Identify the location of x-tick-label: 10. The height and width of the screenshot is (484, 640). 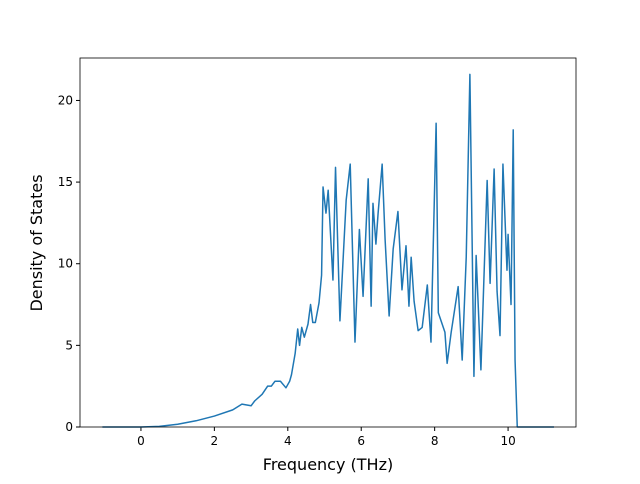
(507, 441).